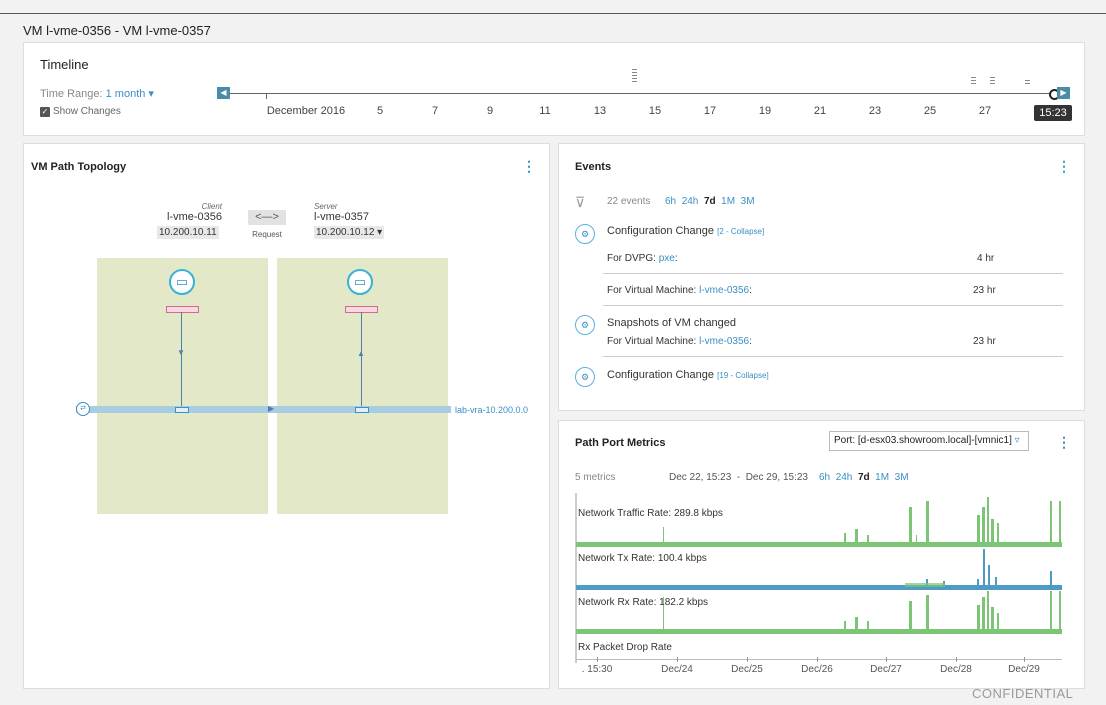  I want to click on timeline-prev-button: ◀, so click(223, 93).